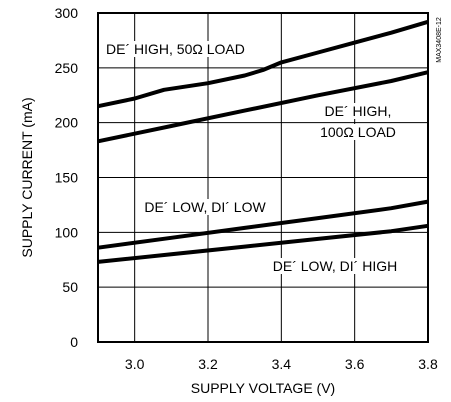 The width and height of the screenshot is (451, 402). I want to click on series-label: DE´ HIGH,, so click(358, 111).